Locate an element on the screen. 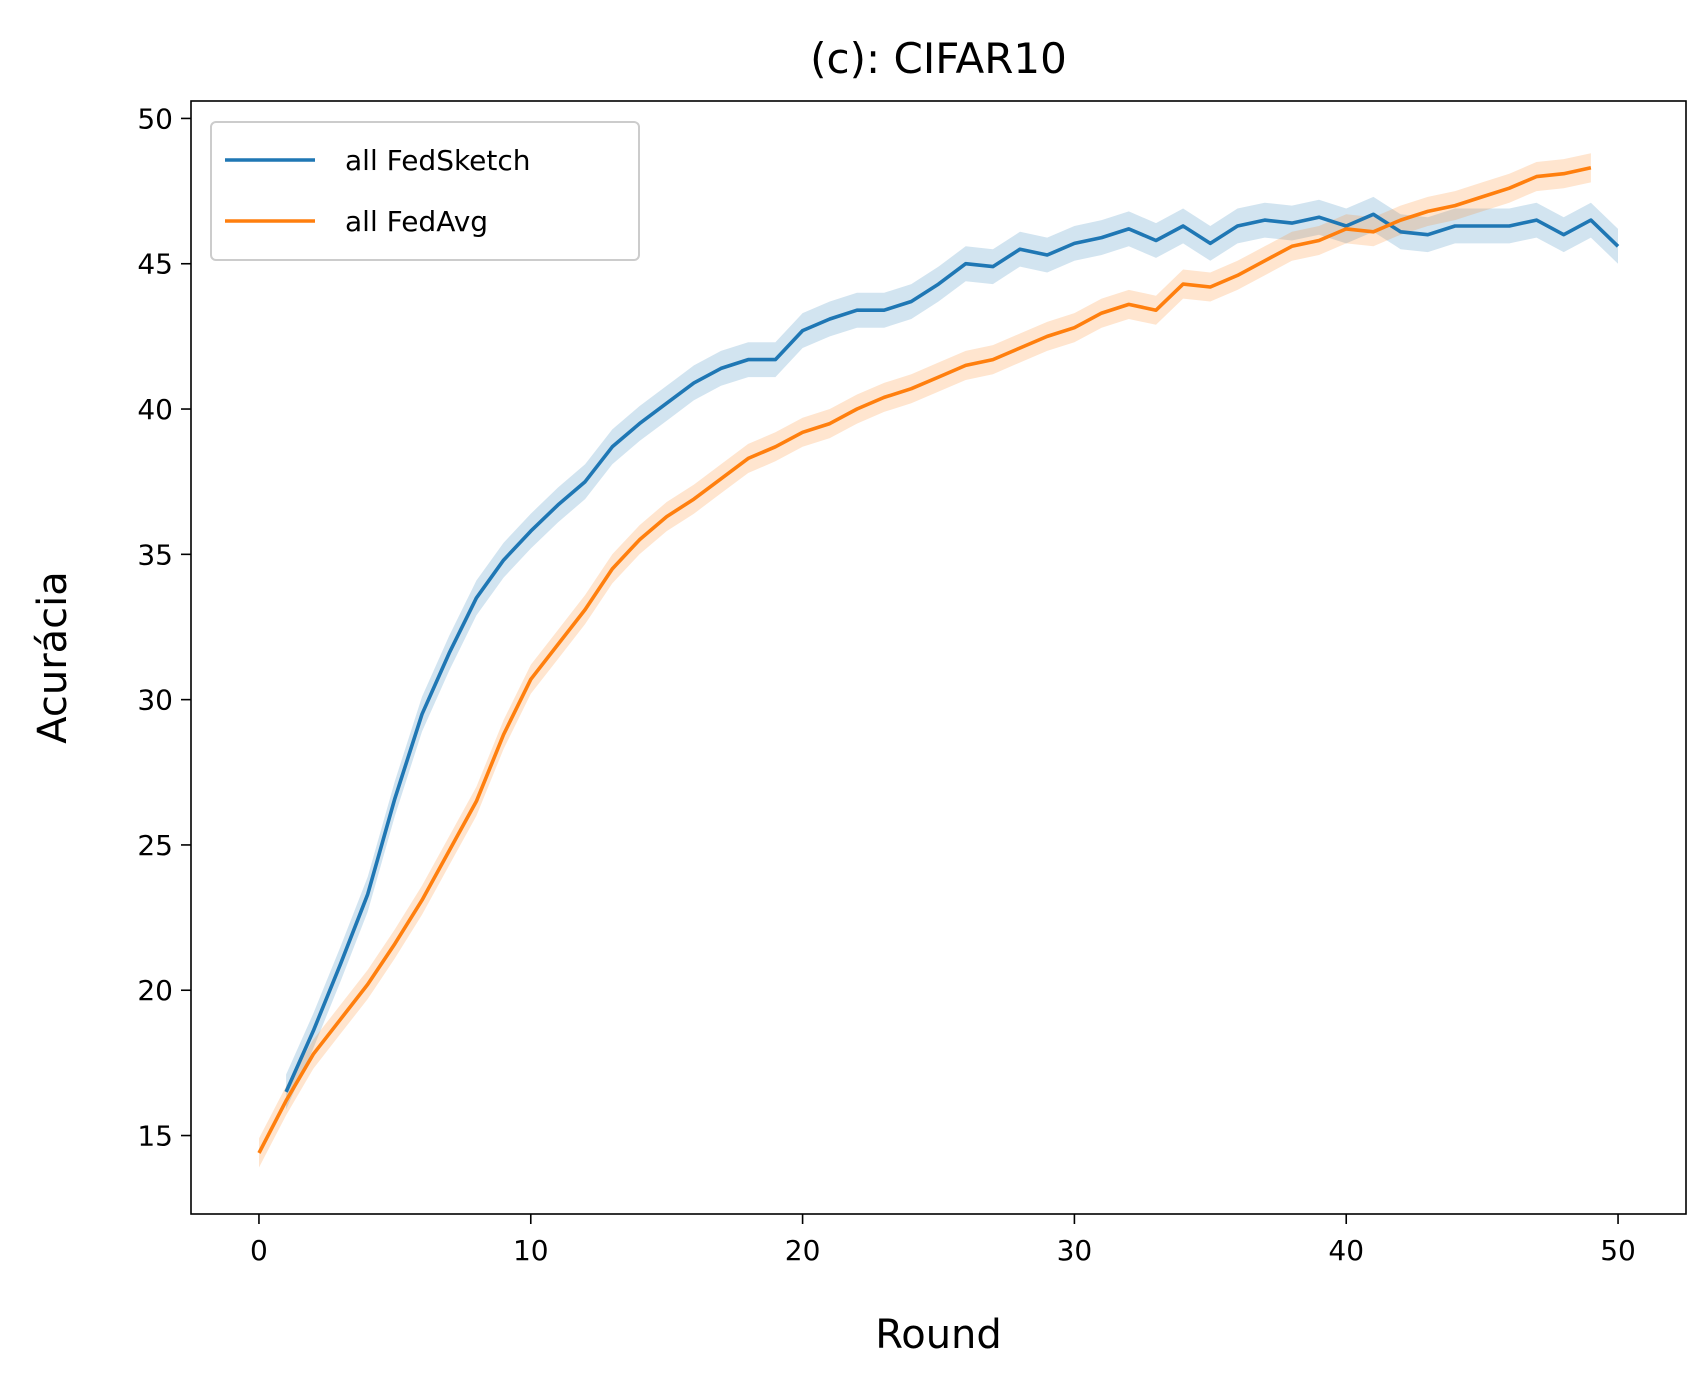  y-tick-label-20: 20 is located at coordinates (155, 990).